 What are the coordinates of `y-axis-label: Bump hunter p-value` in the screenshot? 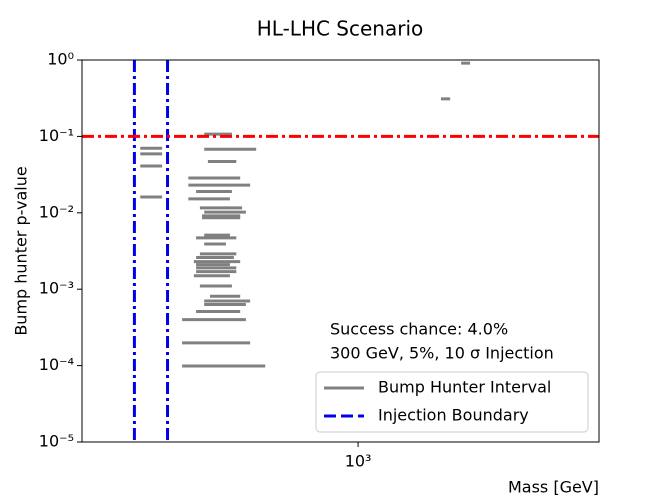 It's located at (21, 250).